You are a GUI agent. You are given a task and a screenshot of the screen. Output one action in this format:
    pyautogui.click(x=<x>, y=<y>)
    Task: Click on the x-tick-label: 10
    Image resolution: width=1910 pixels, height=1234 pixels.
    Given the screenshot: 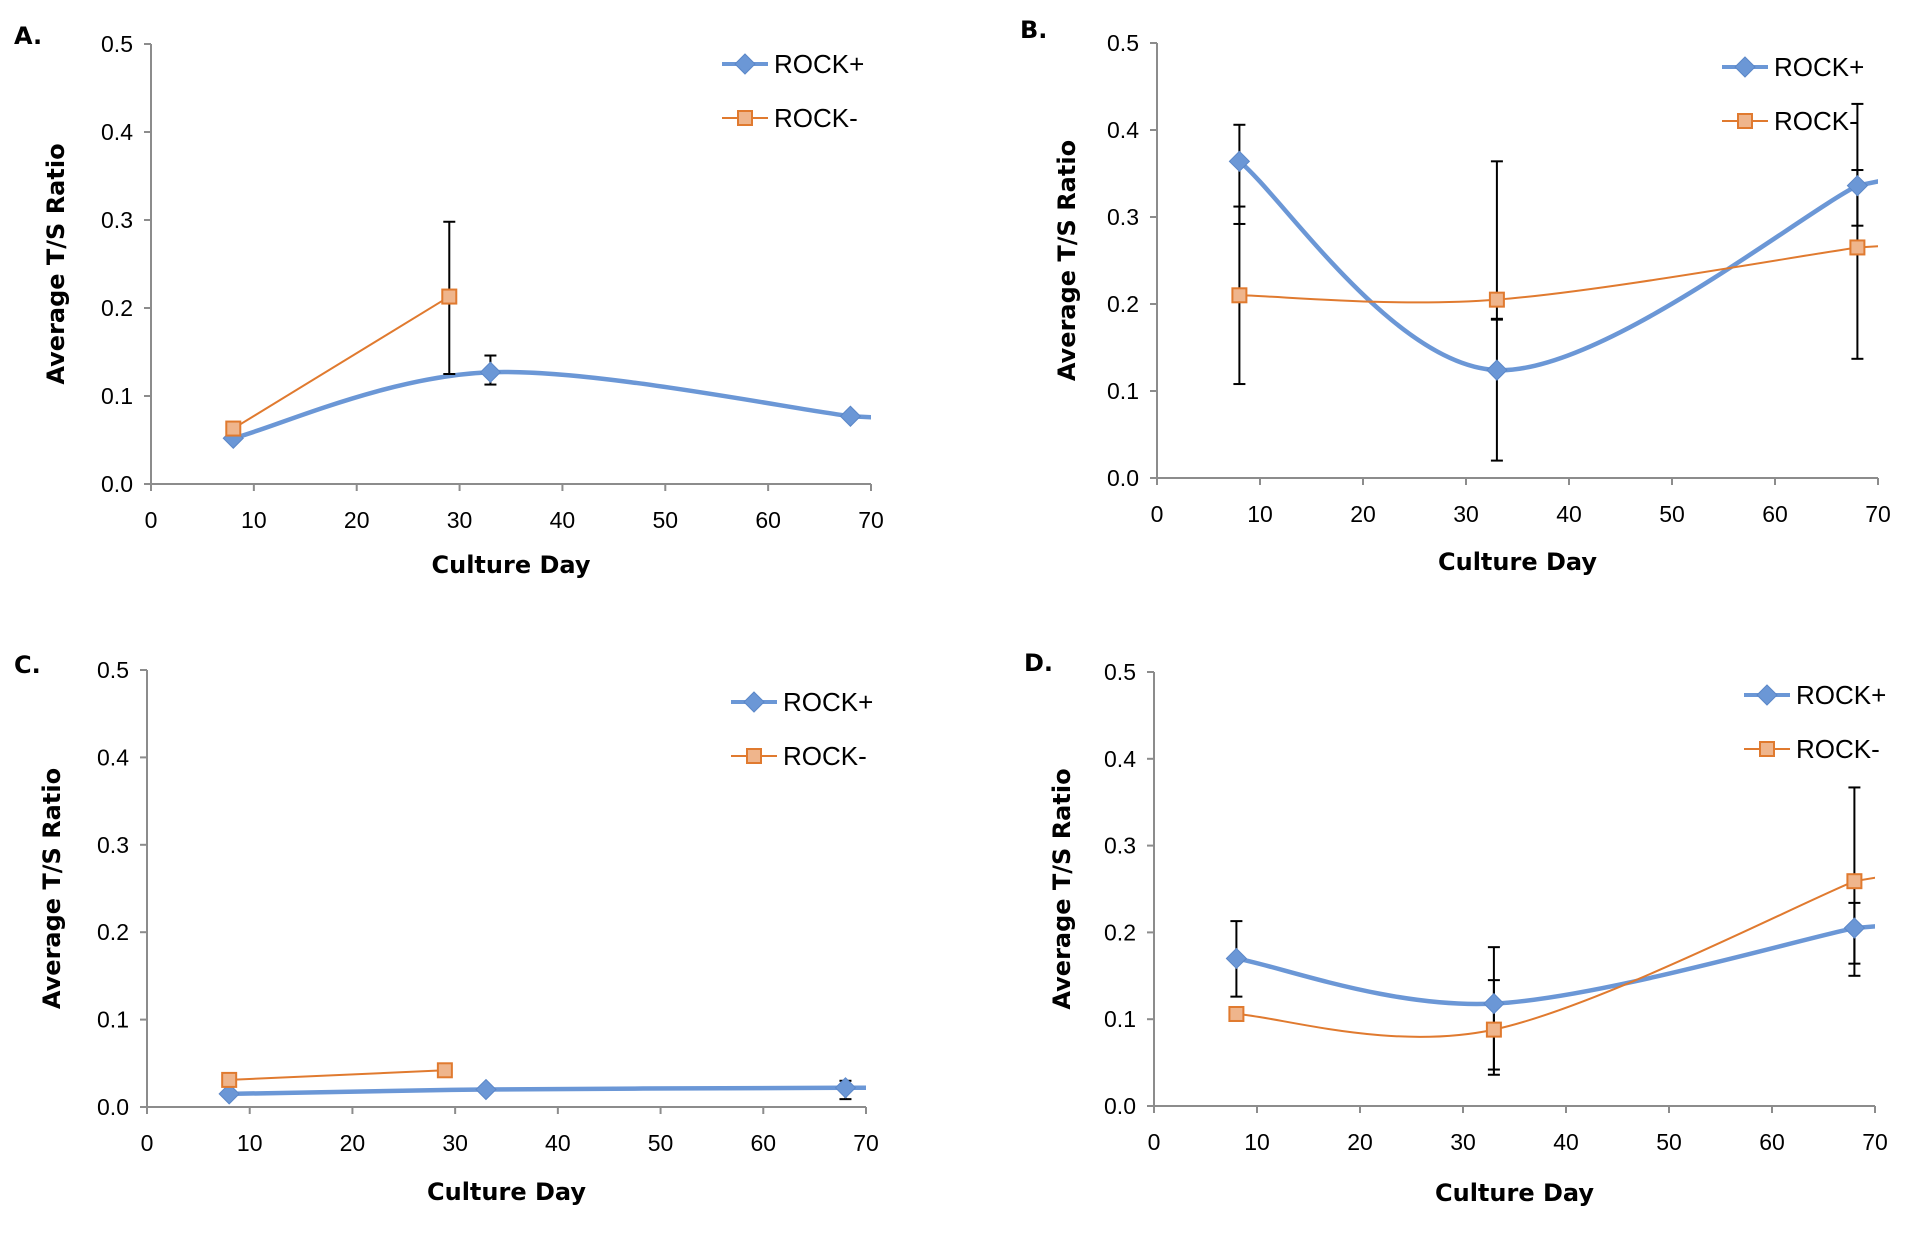 What is the action you would take?
    pyautogui.click(x=250, y=1143)
    